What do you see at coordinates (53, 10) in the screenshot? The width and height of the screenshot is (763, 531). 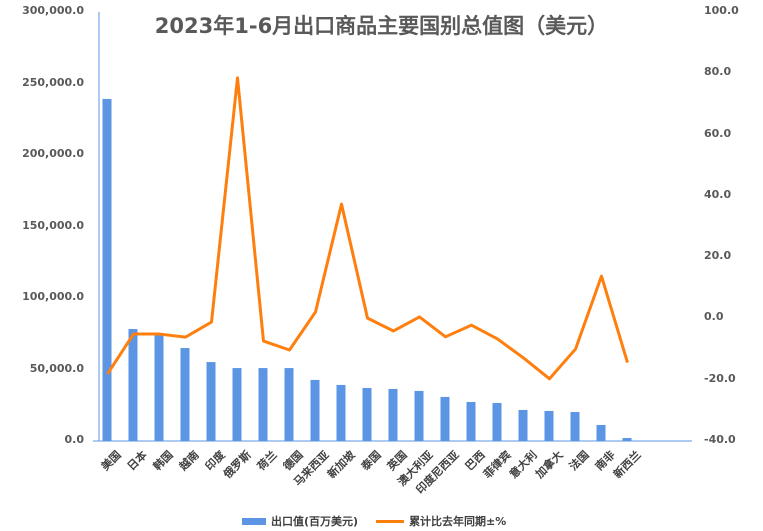 I see `left-axis-tick: 300,000.0` at bounding box center [53, 10].